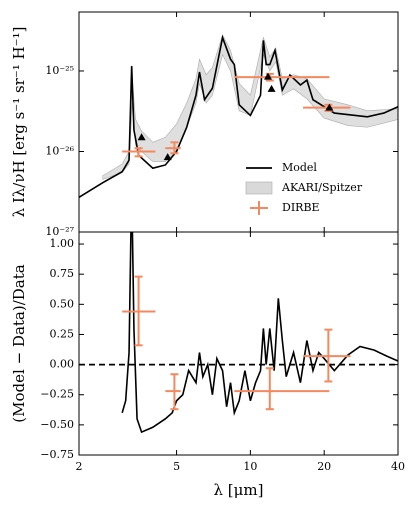 Image resolution: width=416 pixels, height=510 pixels. I want to click on y-tick-label: 0.25, so click(62, 333).